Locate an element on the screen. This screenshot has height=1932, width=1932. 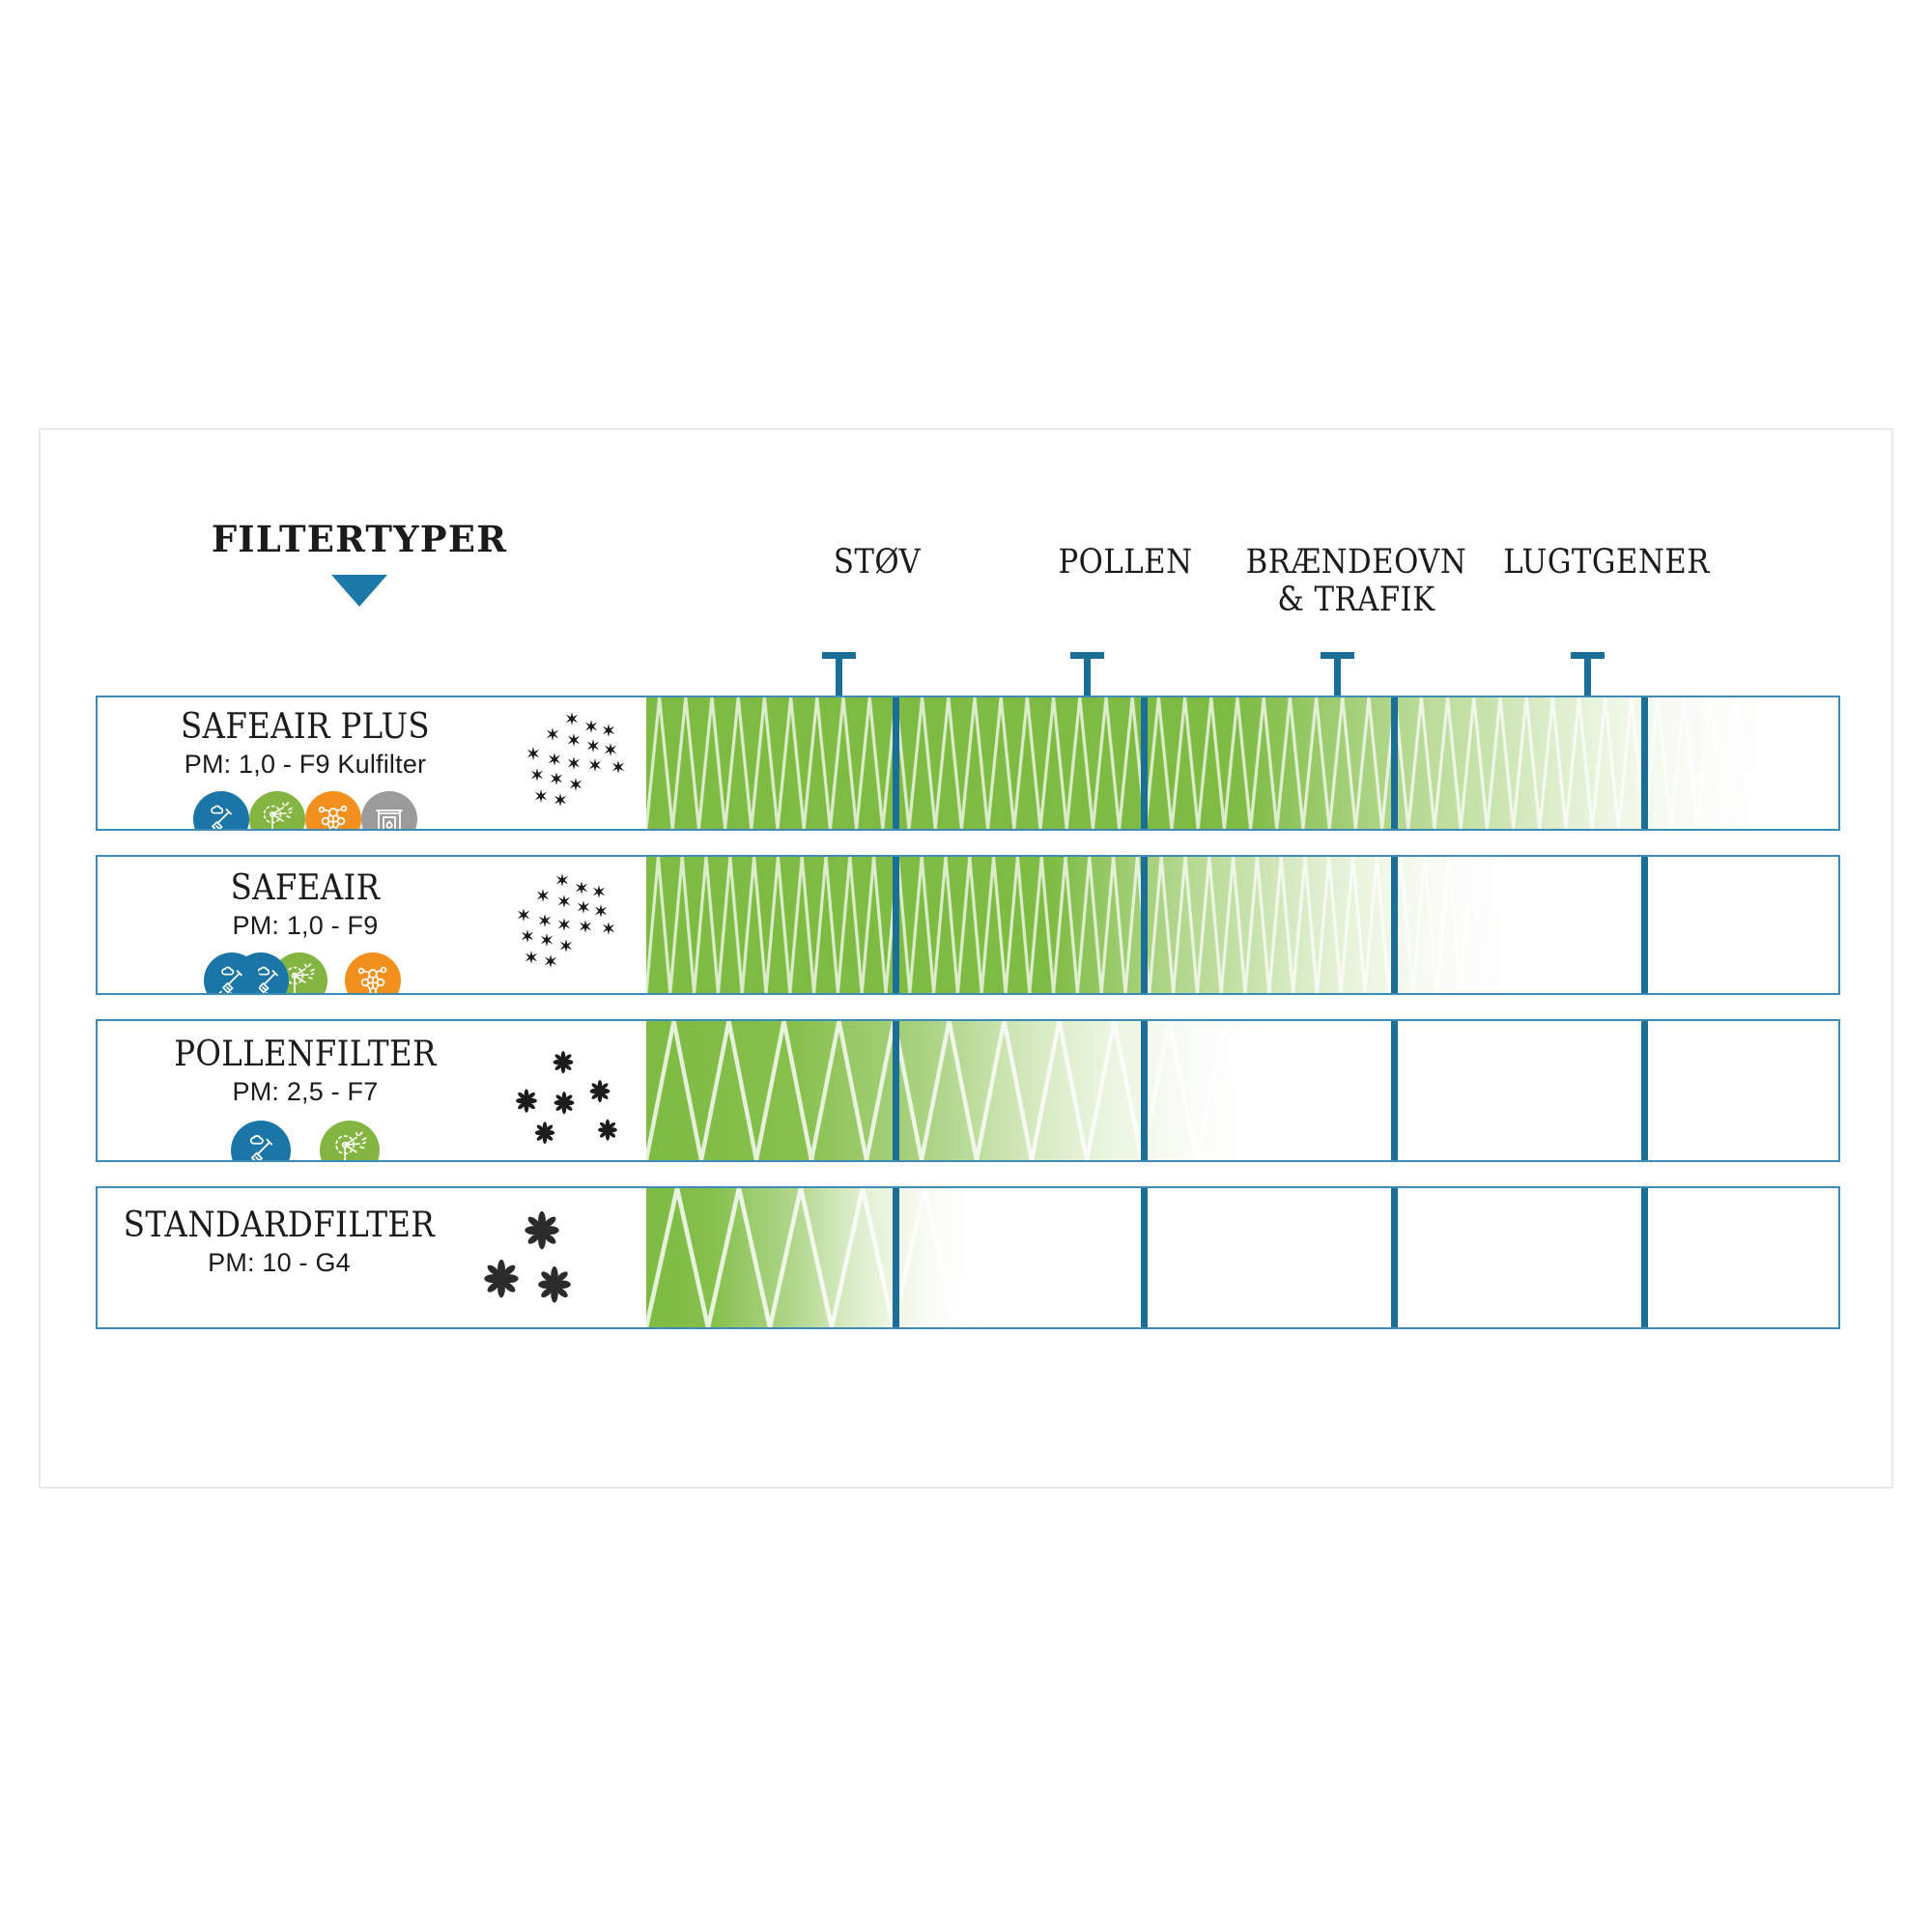
row-label: SAFEAIR PLUS PM: 1,0 - F9 Kulfilter is located at coordinates (305, 768).